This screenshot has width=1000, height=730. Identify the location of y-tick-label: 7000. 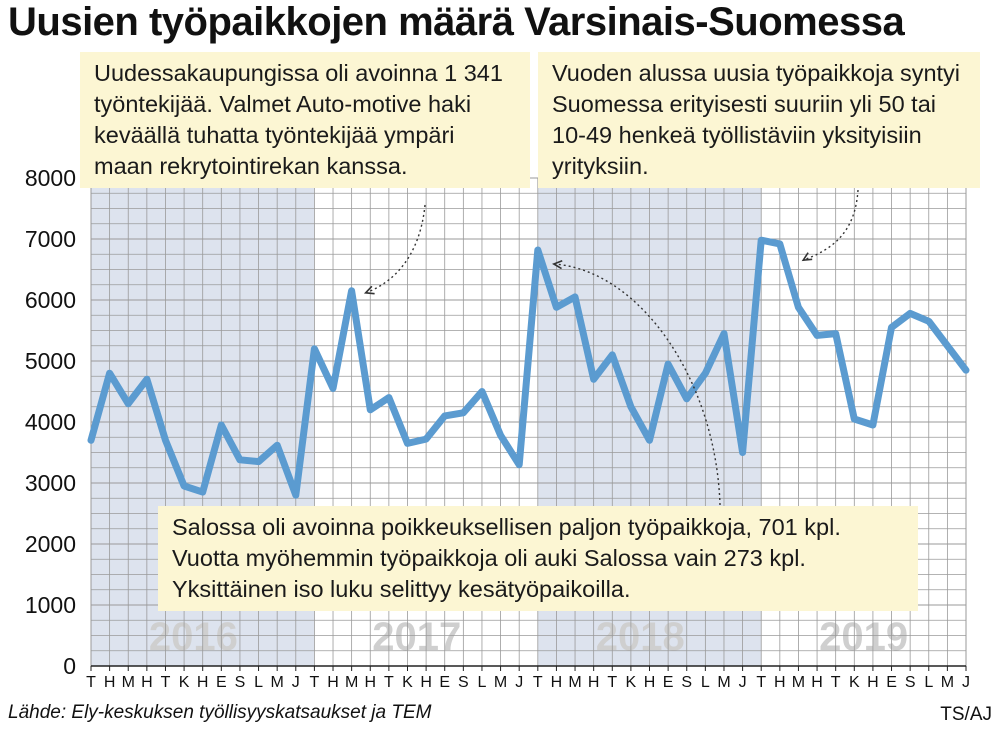
(50, 239).